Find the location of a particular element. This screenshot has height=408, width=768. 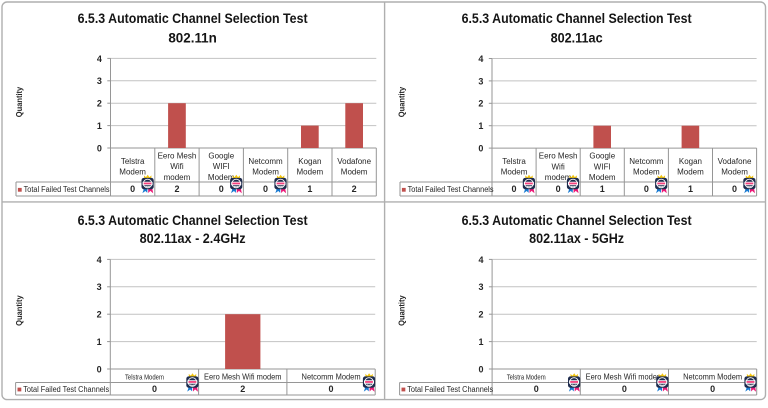

svg-text: 802.11ax - 2.4GHz is located at coordinates (193, 238).